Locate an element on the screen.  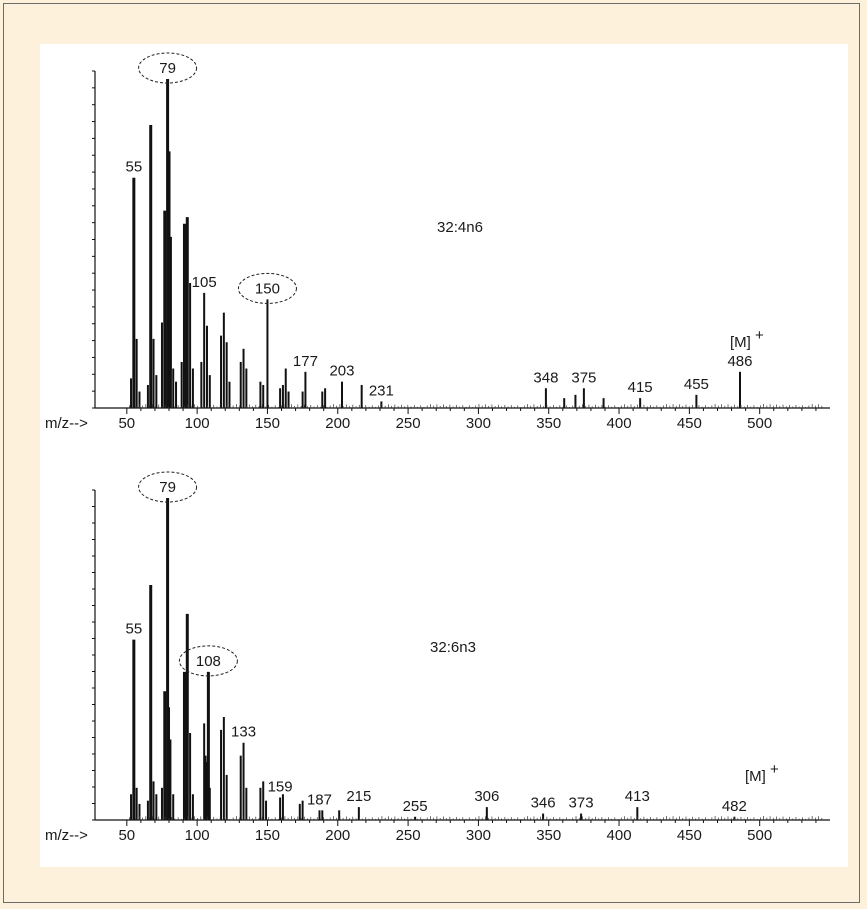
peak-label: 108 is located at coordinates (208, 661).